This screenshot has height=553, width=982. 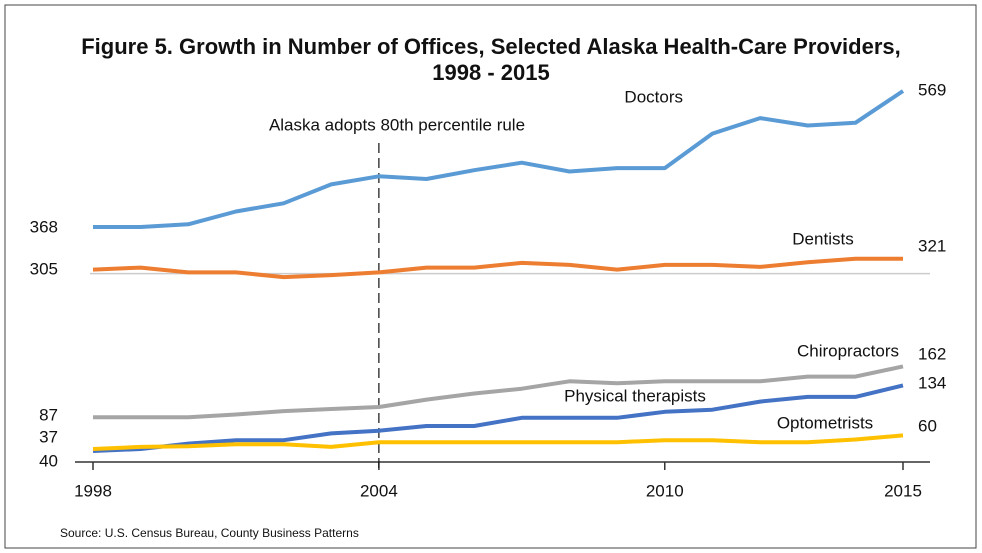 What do you see at coordinates (48, 460) in the screenshot?
I see `value-label: 40` at bounding box center [48, 460].